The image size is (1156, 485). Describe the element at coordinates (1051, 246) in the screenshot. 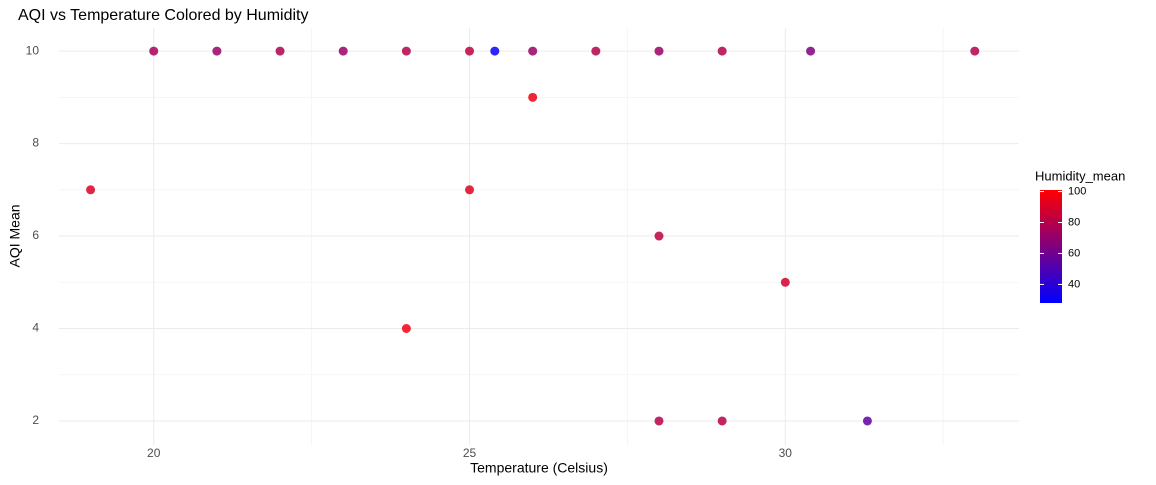

I see `color-bar` at that location.